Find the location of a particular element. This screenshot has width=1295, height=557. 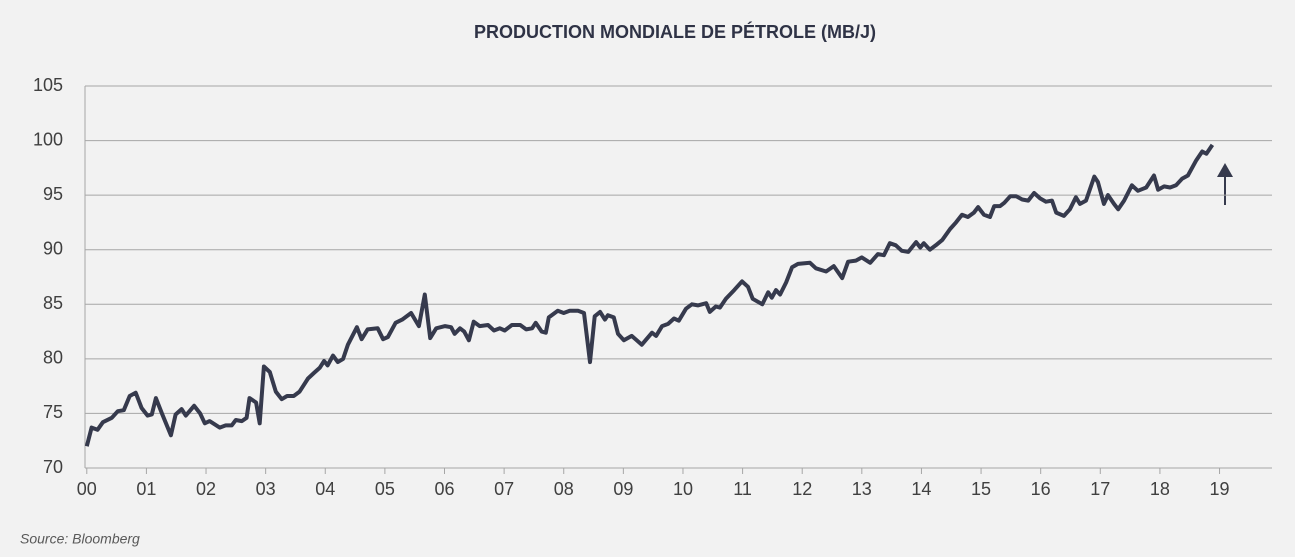

y-tick-label: 95 is located at coordinates (53, 194).